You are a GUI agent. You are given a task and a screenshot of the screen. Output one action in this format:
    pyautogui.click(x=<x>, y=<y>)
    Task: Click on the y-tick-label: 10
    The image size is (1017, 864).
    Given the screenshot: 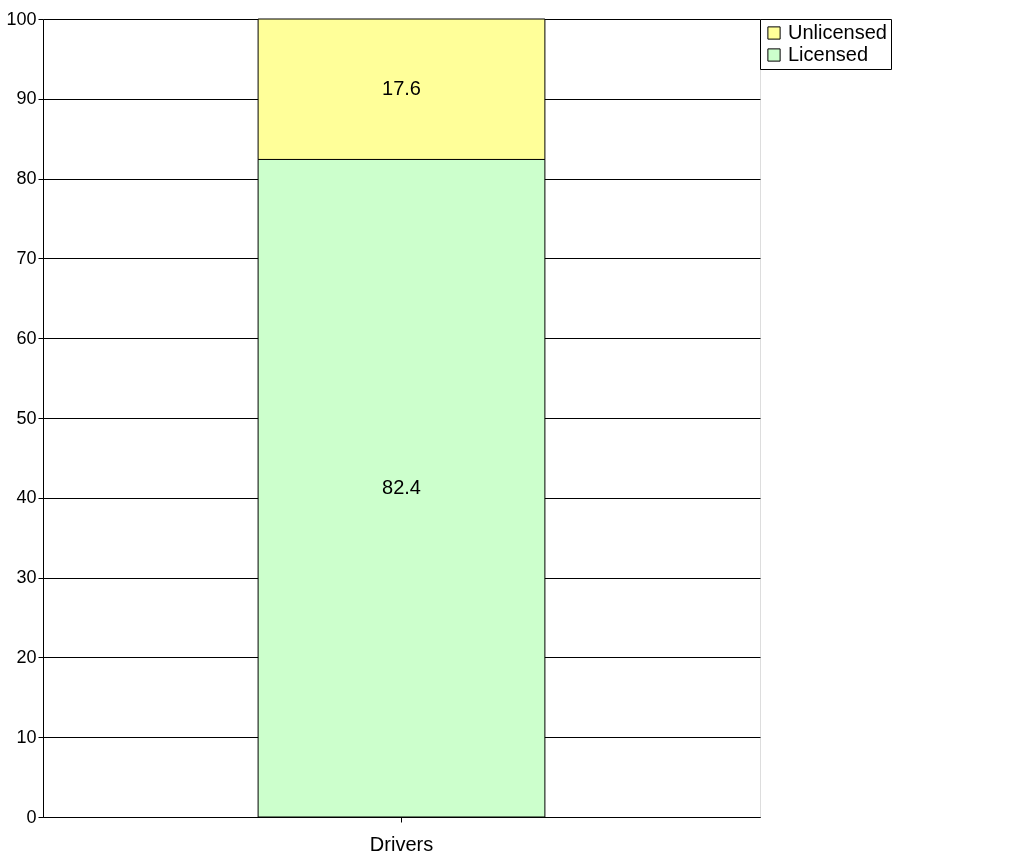 What is the action you would take?
    pyautogui.click(x=26, y=736)
    